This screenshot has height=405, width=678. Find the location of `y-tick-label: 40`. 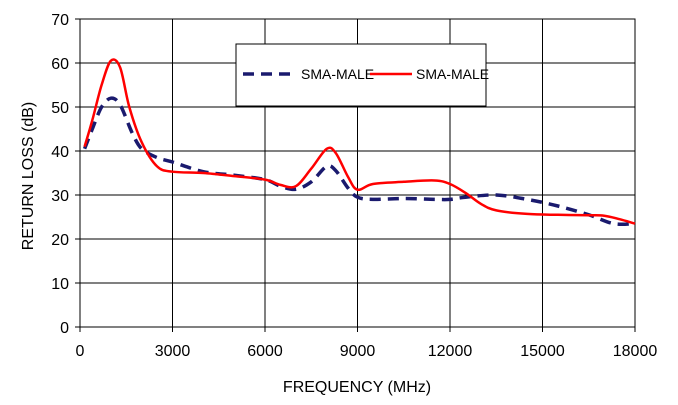

y-tick-label: 40 is located at coordinates (60, 152).